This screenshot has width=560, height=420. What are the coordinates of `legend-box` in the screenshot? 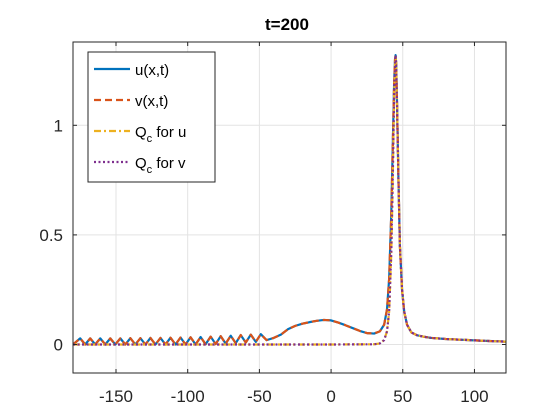 It's located at (151, 117).